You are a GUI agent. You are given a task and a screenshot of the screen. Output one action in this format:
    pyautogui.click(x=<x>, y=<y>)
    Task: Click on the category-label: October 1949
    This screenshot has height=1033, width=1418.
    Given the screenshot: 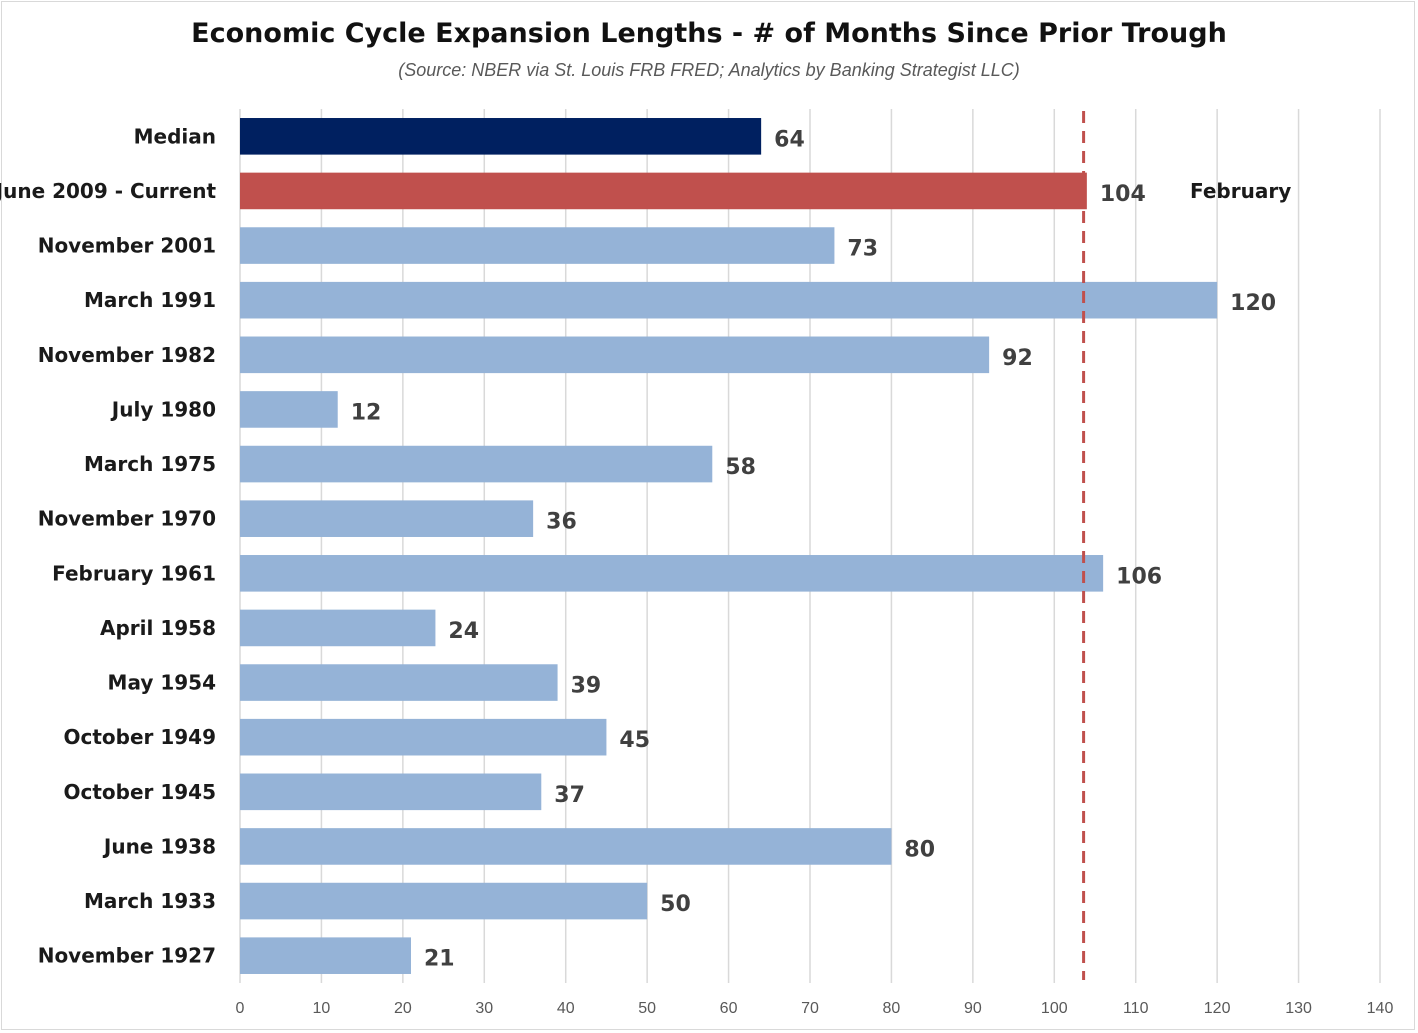 What is the action you would take?
    pyautogui.click(x=139, y=737)
    